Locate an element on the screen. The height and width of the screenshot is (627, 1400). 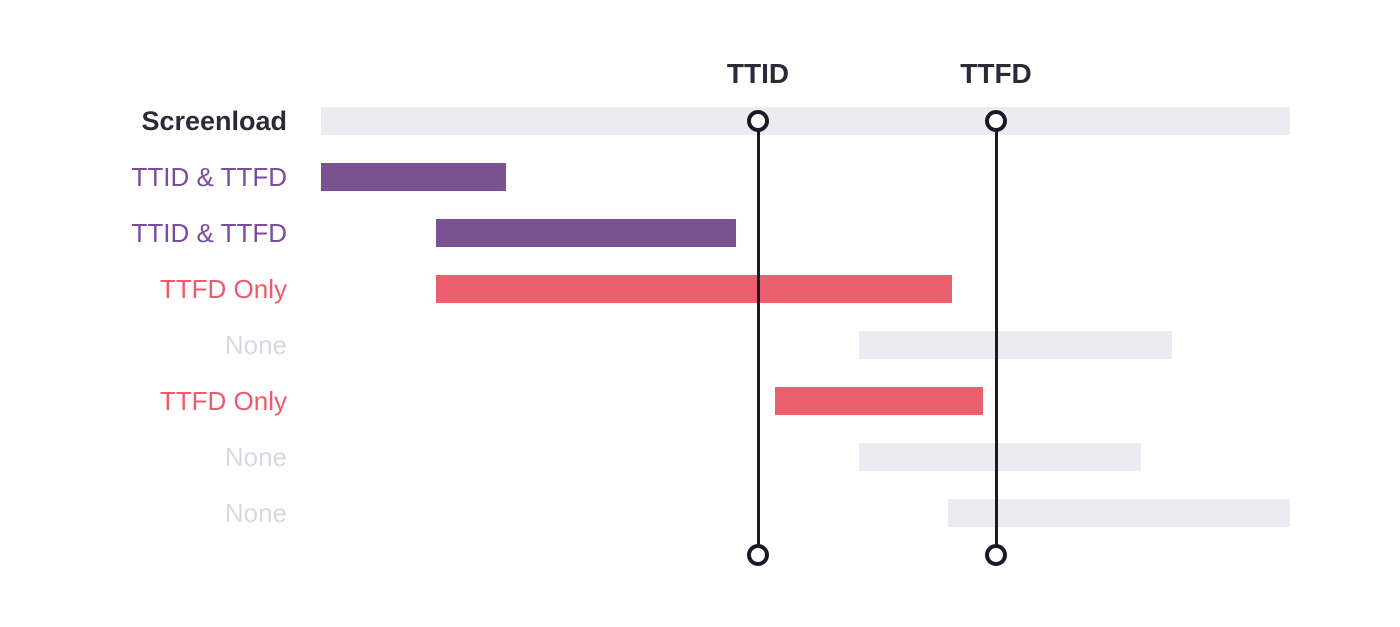
ttid-marker-label: TTID is located at coordinates (758, 73).